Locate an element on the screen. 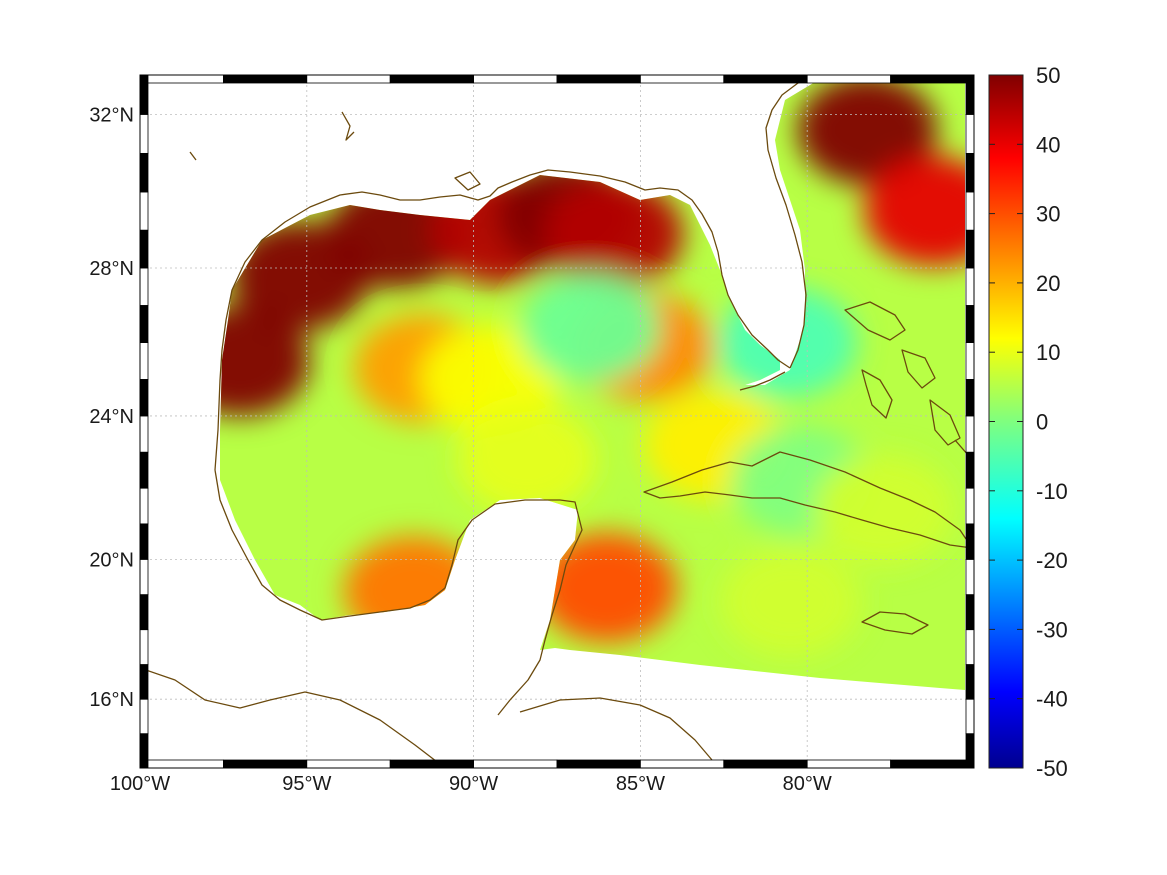  x-tick-label: 90°W is located at coordinates (473, 784).